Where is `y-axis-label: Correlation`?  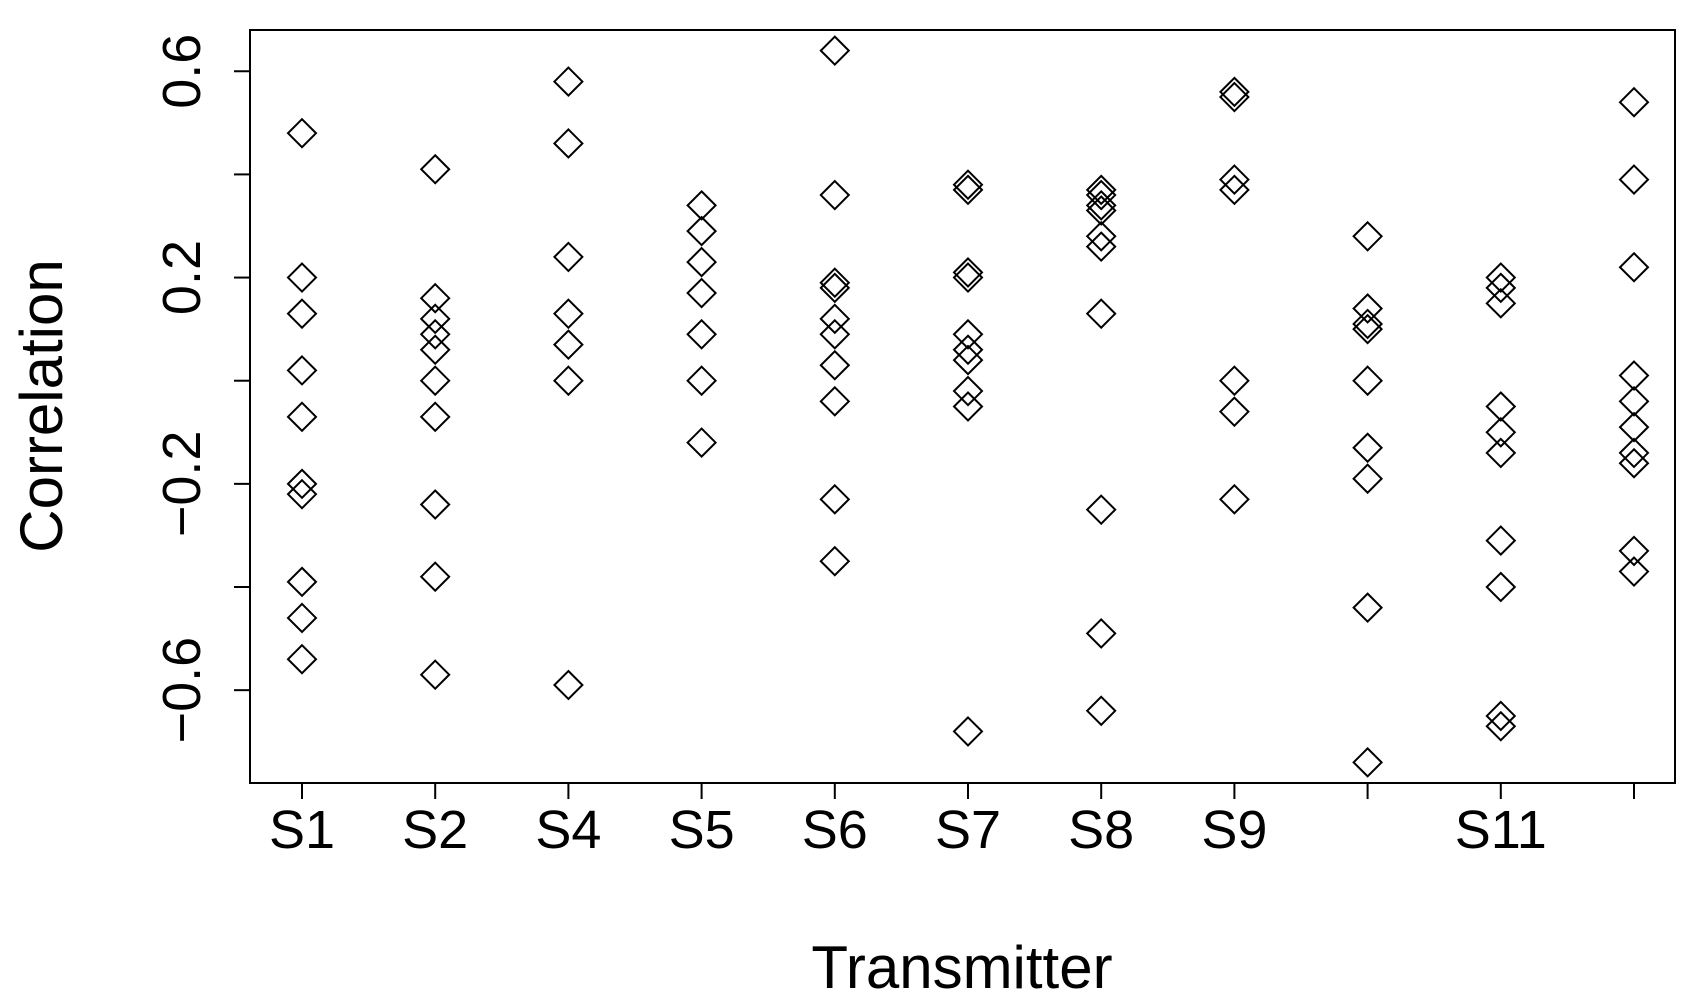
y-axis-label: Correlation is located at coordinates (41, 405).